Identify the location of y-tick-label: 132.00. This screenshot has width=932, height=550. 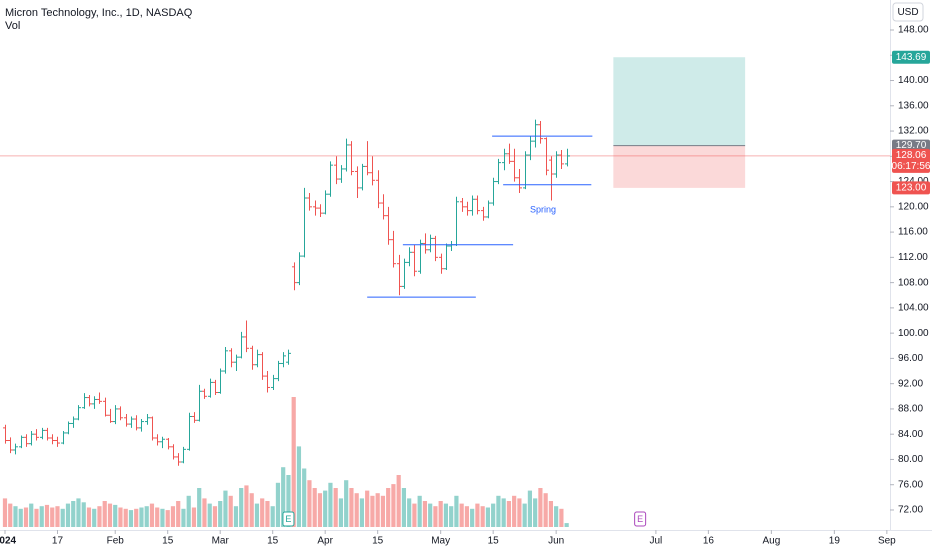
(913, 131).